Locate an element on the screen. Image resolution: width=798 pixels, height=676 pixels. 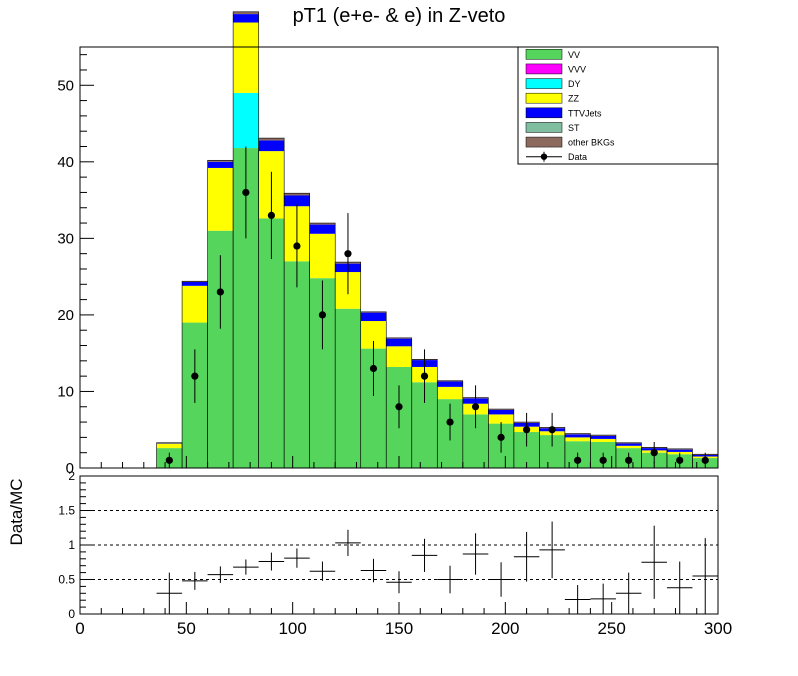
x-tick-label: 150 is located at coordinates (399, 628).